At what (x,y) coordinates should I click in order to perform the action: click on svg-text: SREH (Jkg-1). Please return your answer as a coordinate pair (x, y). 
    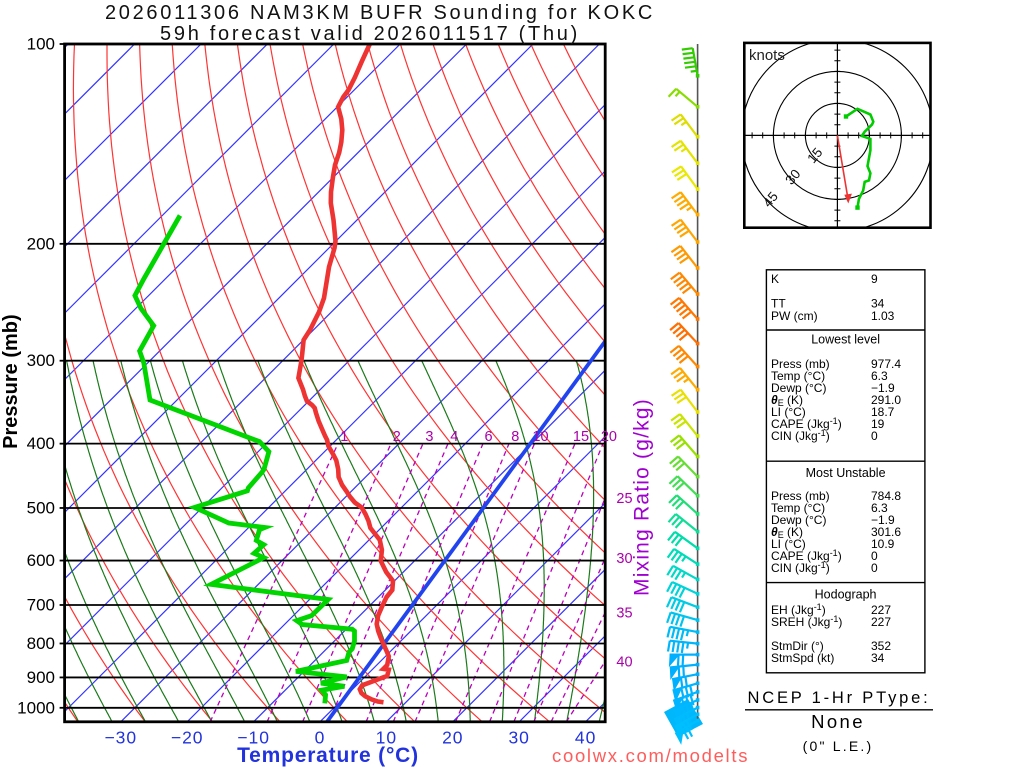
    Looking at the image, I should click on (806, 621).